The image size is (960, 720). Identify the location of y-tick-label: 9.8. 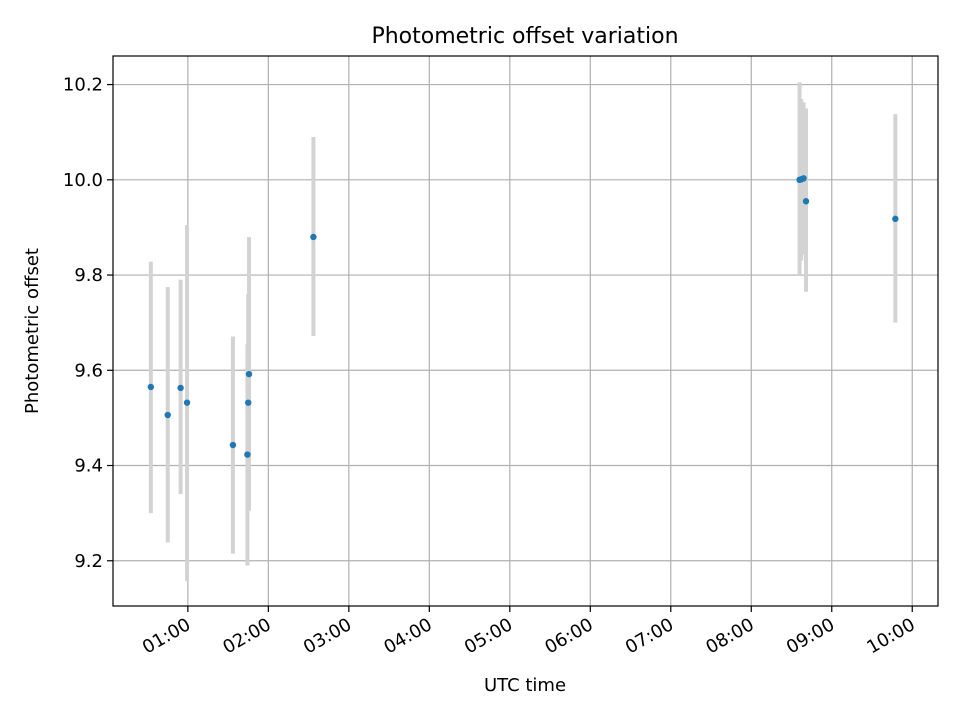
(88, 275).